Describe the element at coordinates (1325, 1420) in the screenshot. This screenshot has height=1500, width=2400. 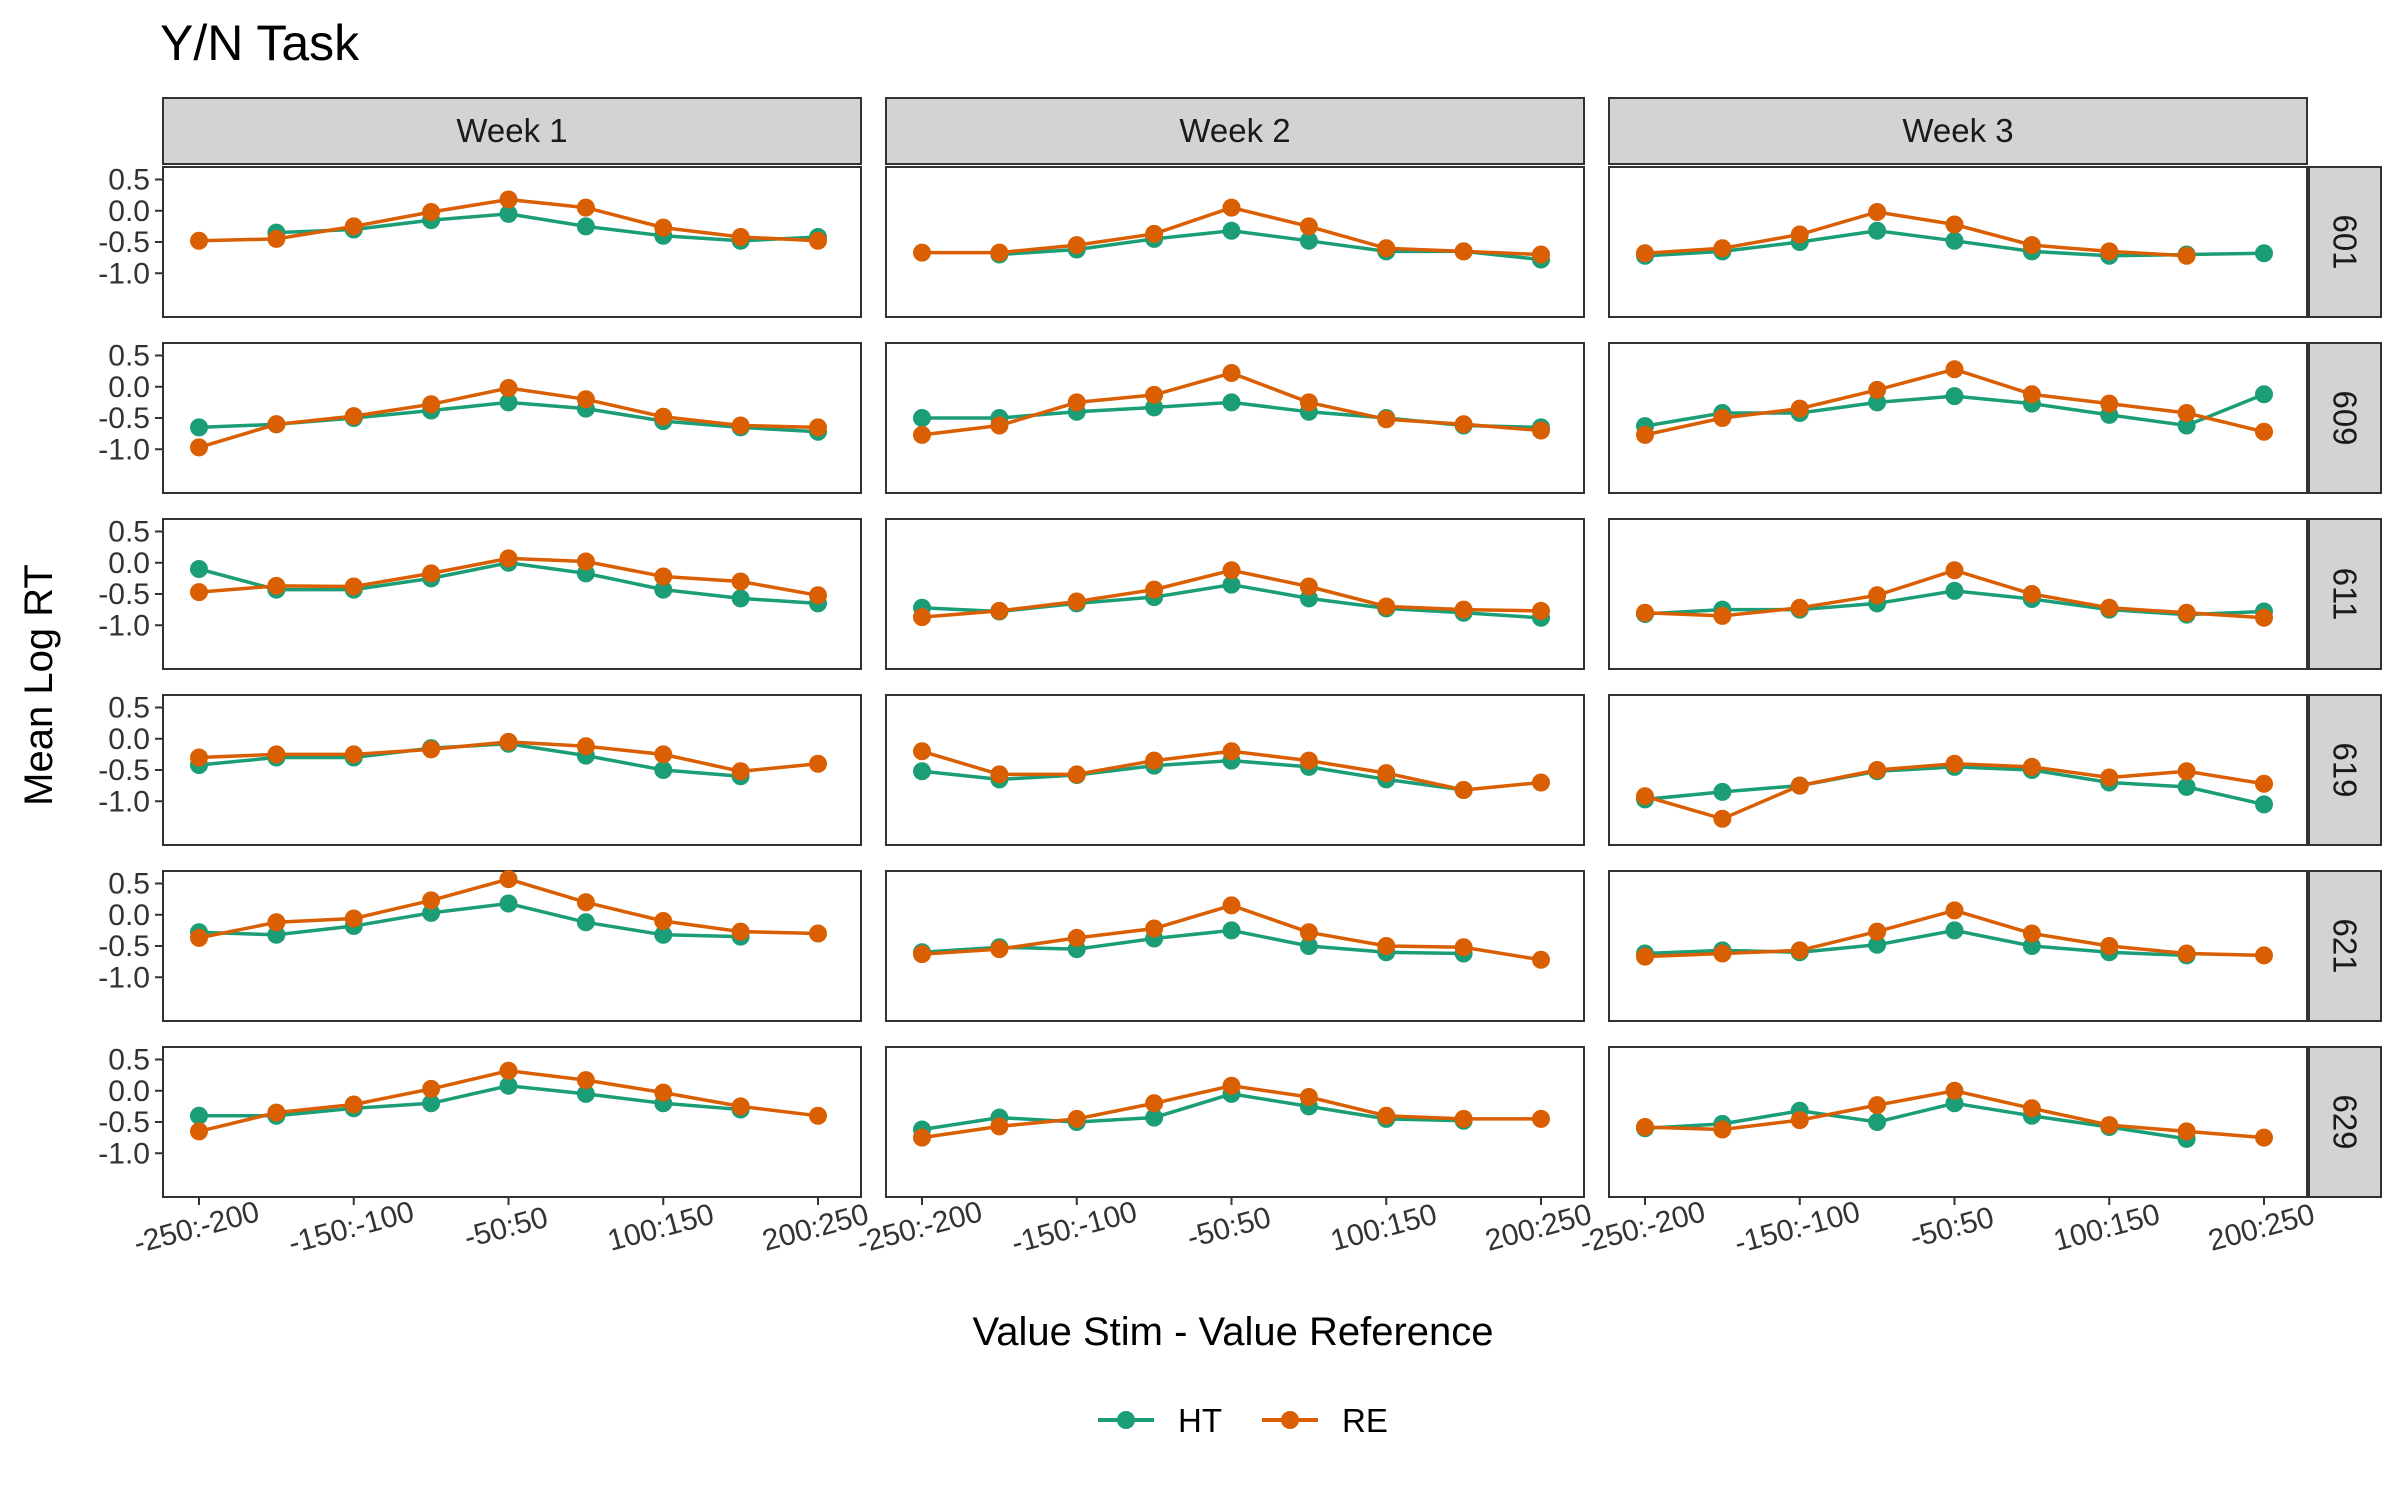
I see `legend-item-re: RE` at that location.